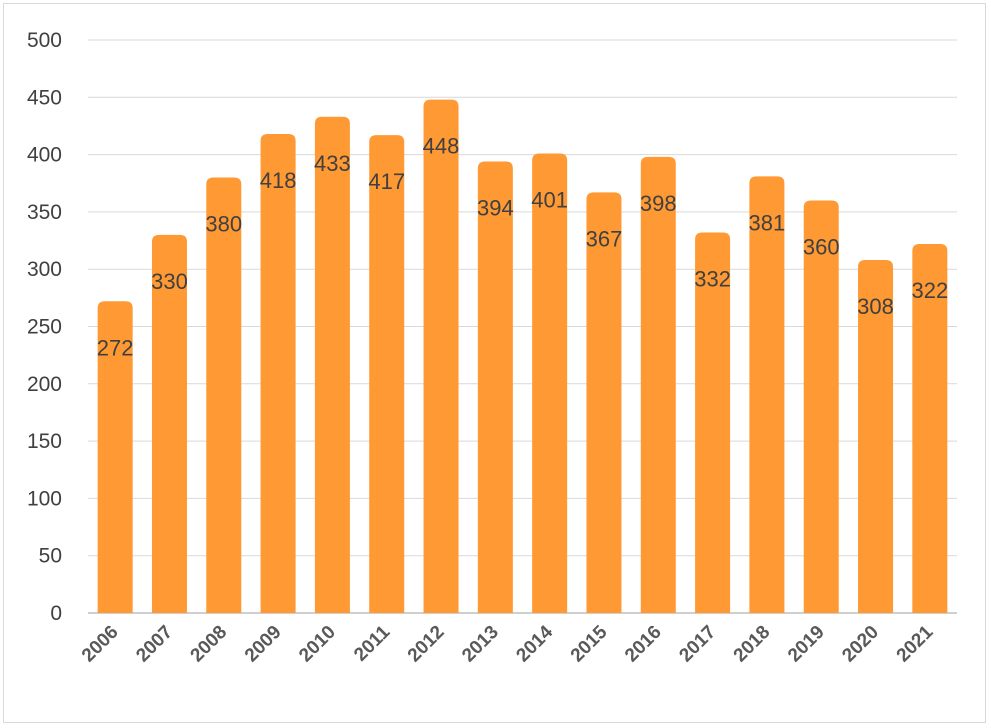 Image resolution: width=991 pixels, height=728 pixels. I want to click on data-label: 398, so click(658, 203).